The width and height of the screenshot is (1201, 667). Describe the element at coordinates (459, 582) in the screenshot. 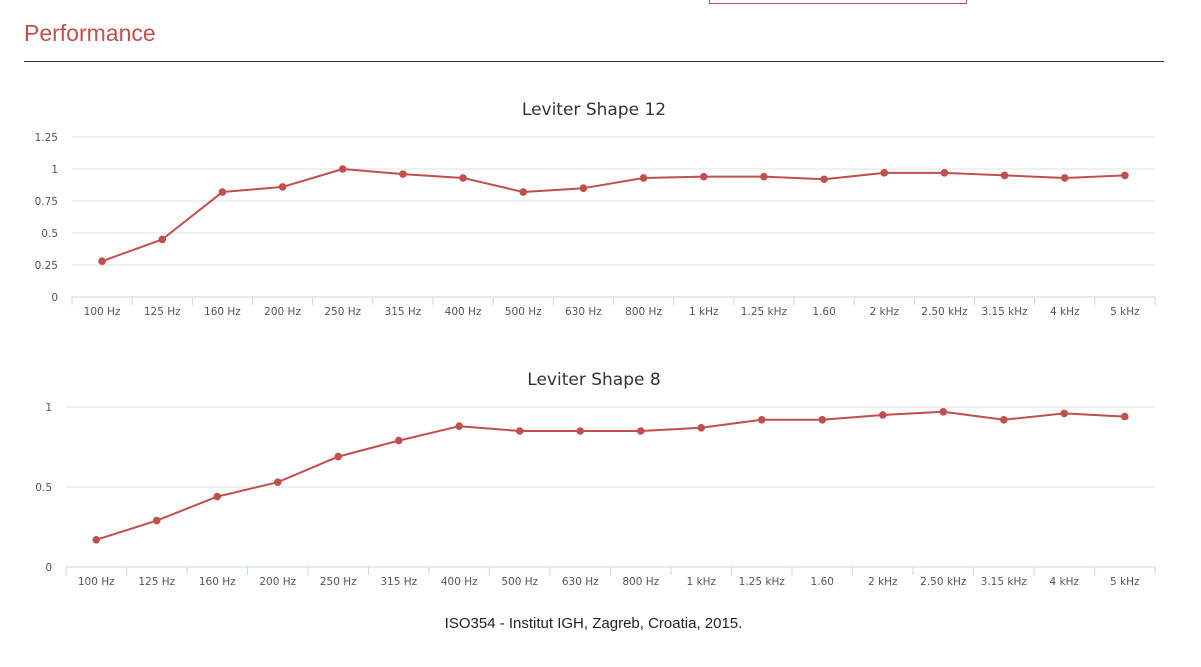

I see `x-tick-label: 400 Hz` at that location.